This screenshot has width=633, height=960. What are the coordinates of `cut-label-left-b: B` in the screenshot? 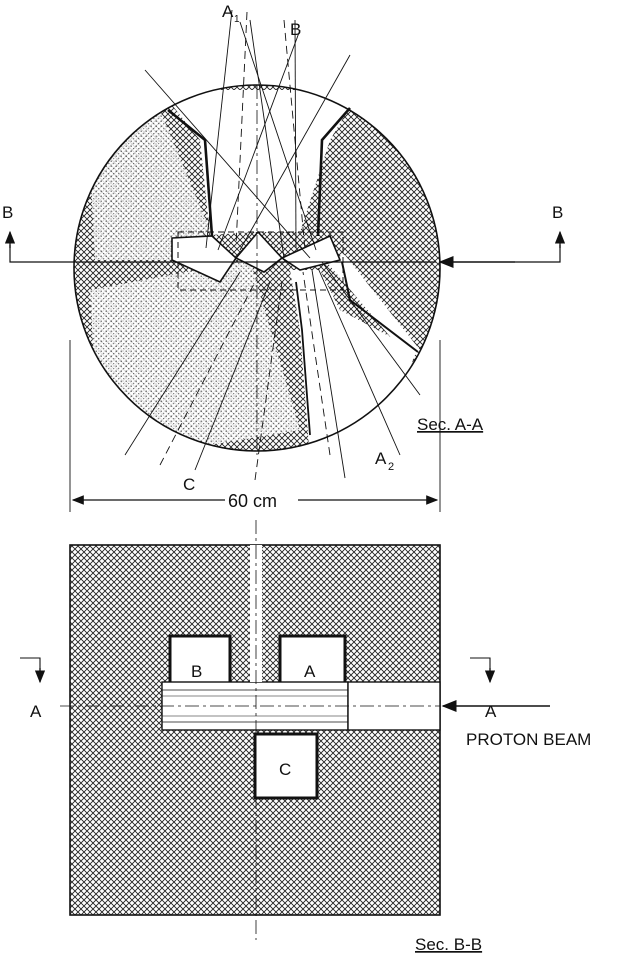 It's located at (7, 212).